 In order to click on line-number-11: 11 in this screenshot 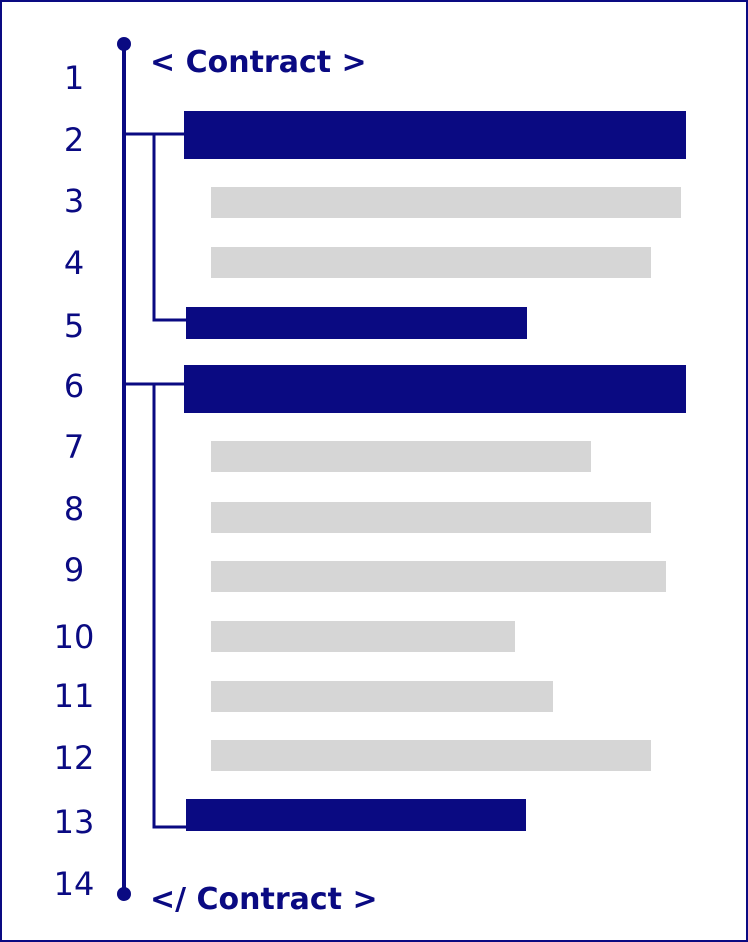, I will do `click(74, 696)`.